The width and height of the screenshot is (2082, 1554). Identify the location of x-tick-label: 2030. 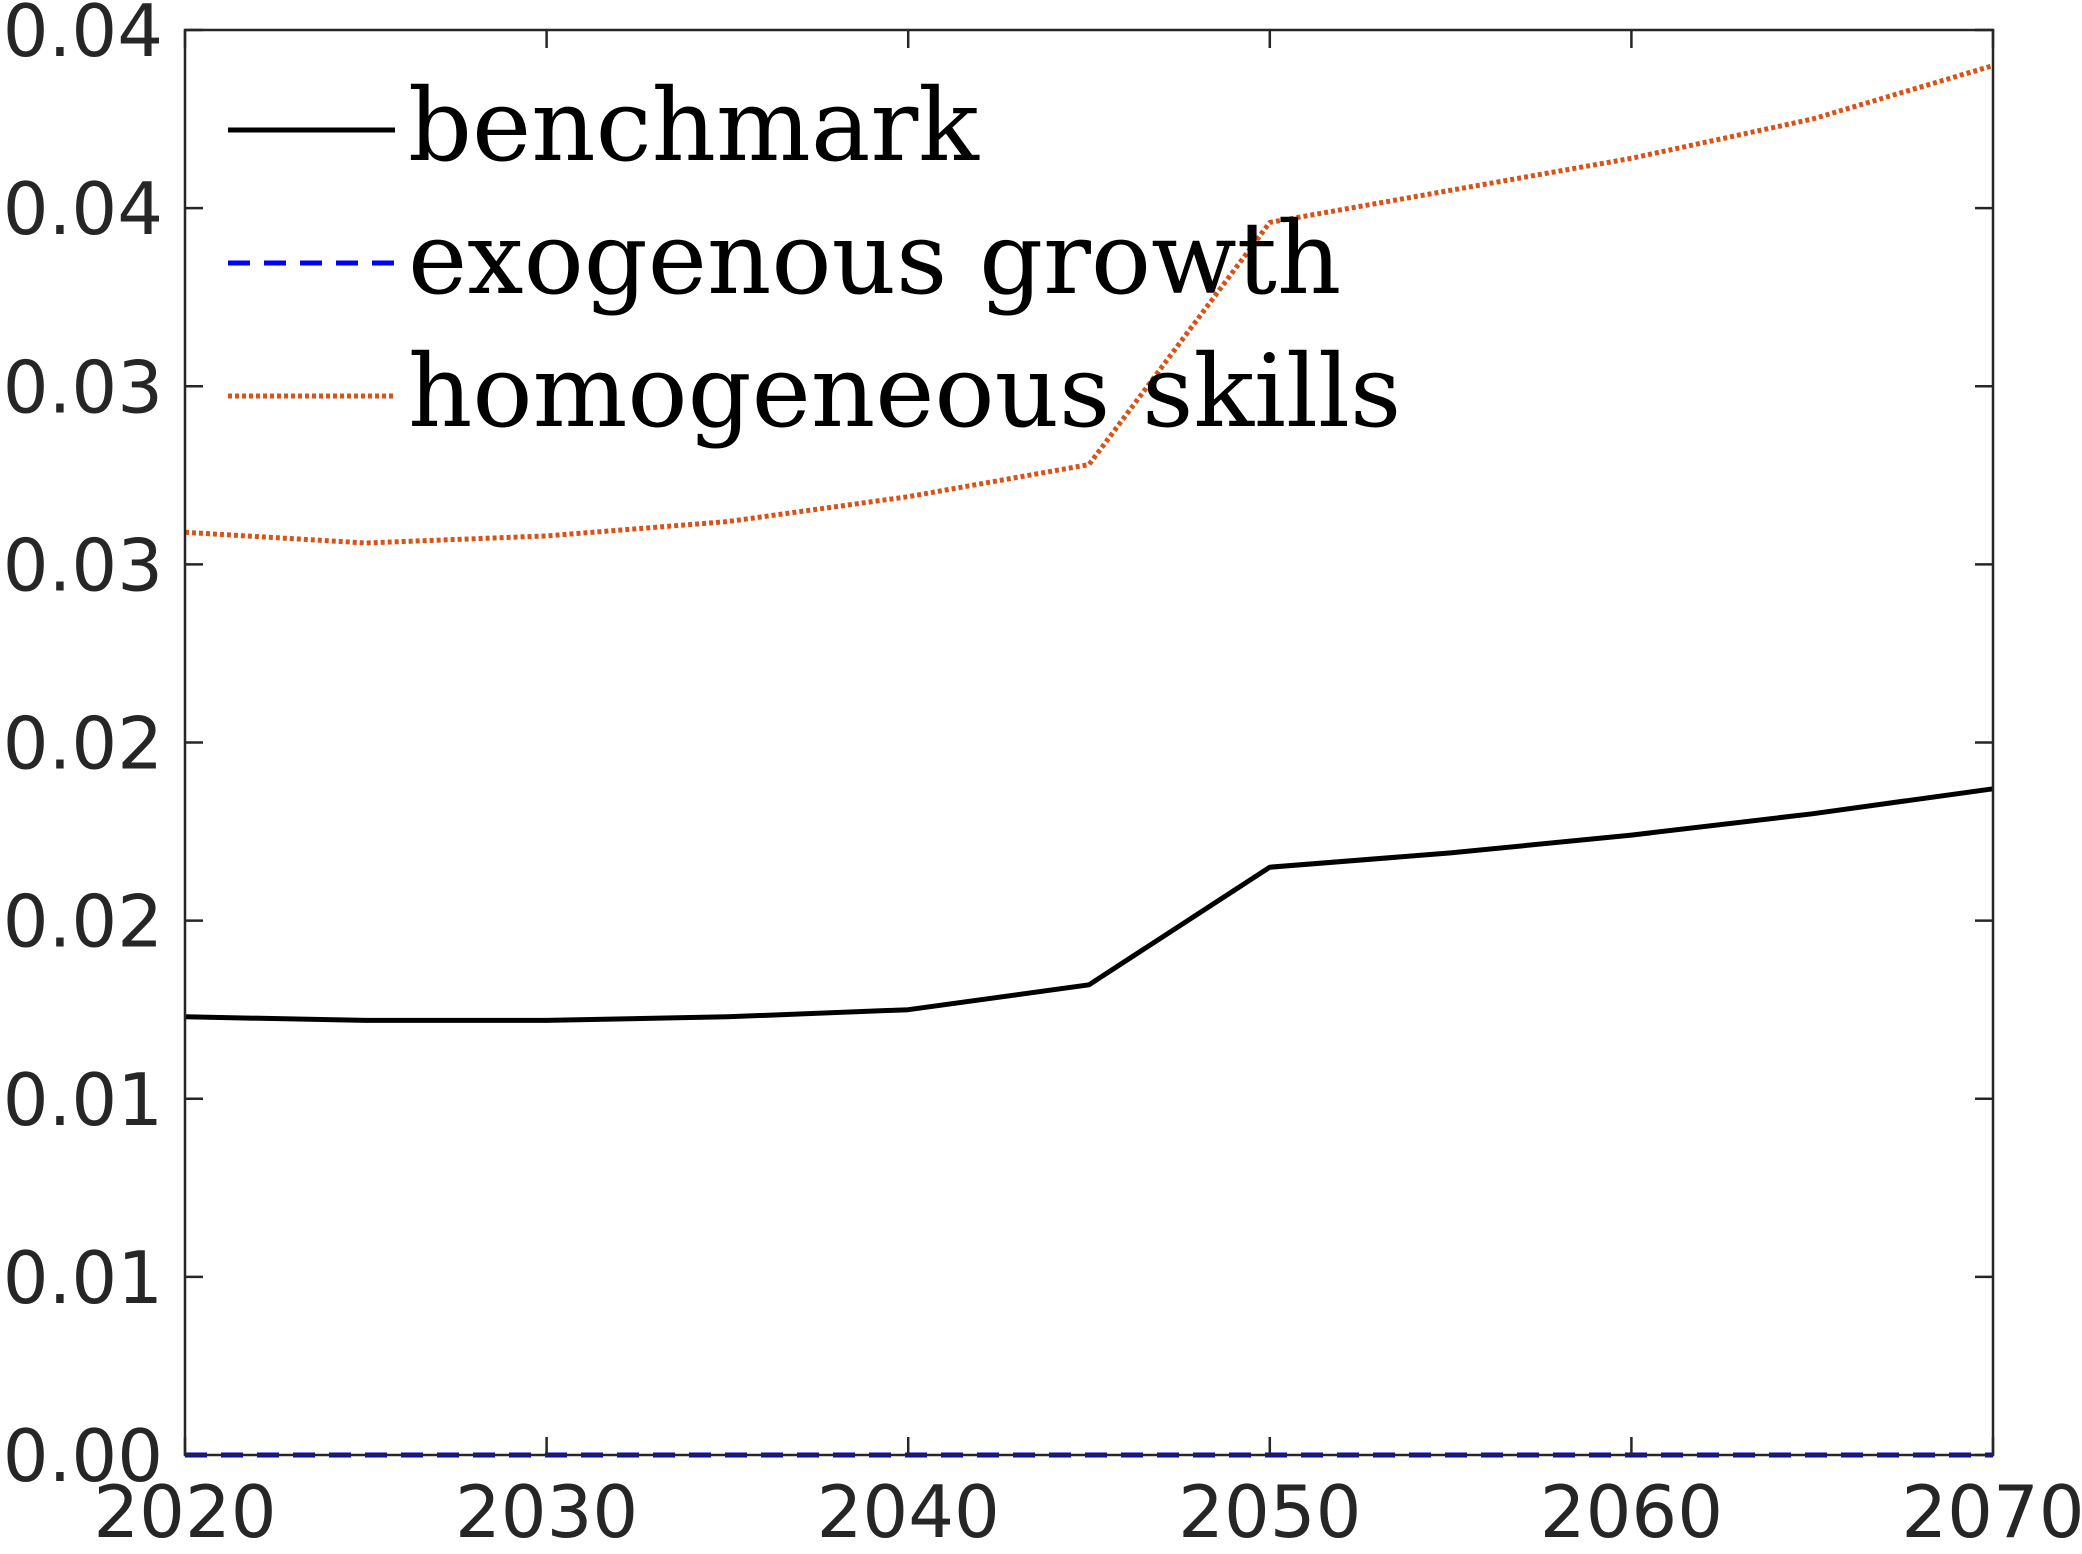
(546, 1512).